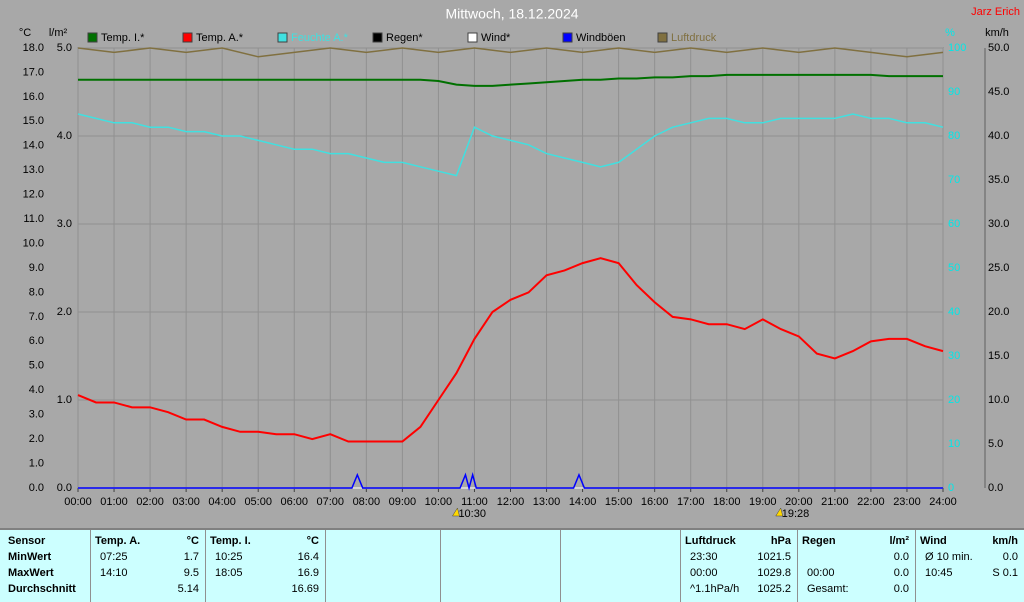  What do you see at coordinates (404, 38) in the screenshot?
I see `legend-label: Regen*` at bounding box center [404, 38].